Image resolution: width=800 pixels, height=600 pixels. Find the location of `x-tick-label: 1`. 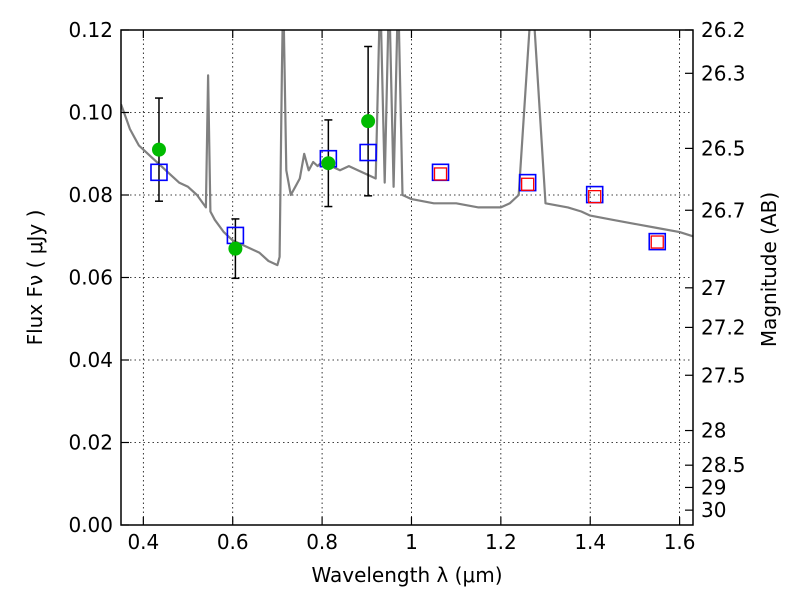

x-tick-label: 1 is located at coordinates (411, 542).